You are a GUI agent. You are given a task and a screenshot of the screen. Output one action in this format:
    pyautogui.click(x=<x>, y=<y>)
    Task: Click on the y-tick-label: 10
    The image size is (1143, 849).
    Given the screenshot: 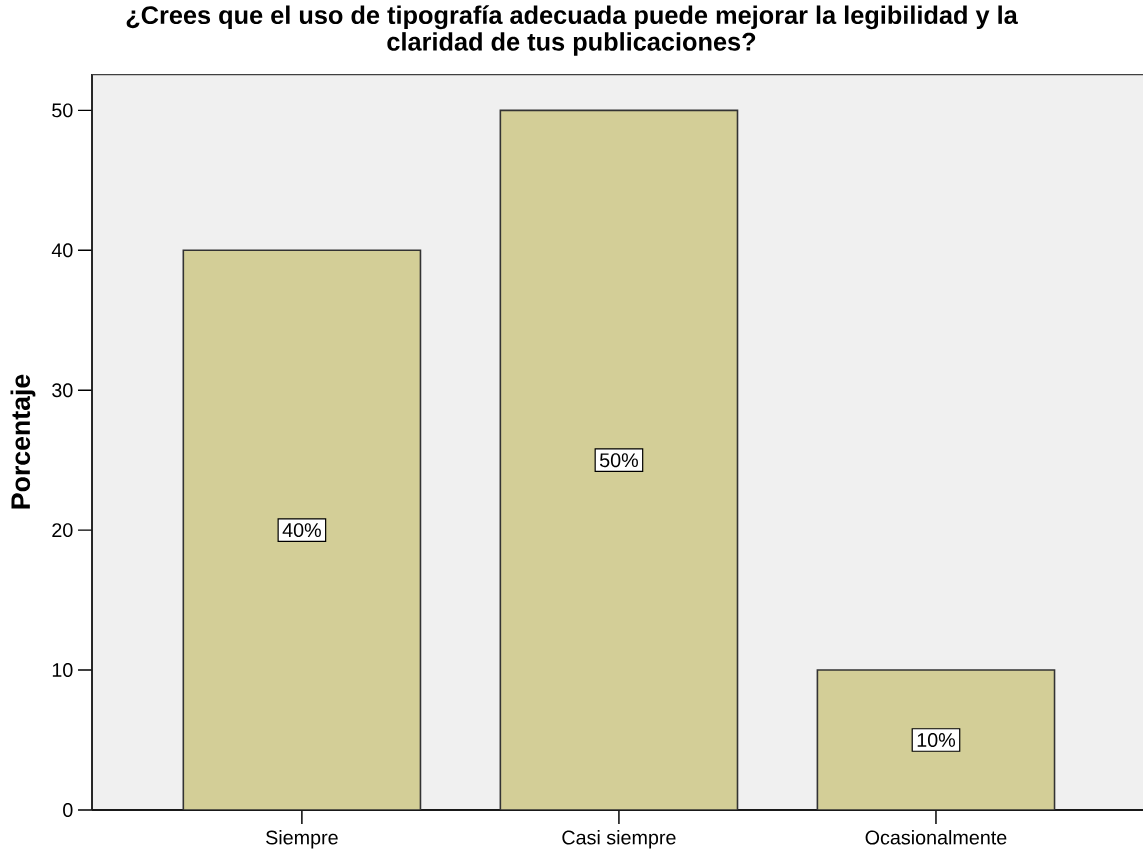 What is the action you would take?
    pyautogui.click(x=62, y=670)
    